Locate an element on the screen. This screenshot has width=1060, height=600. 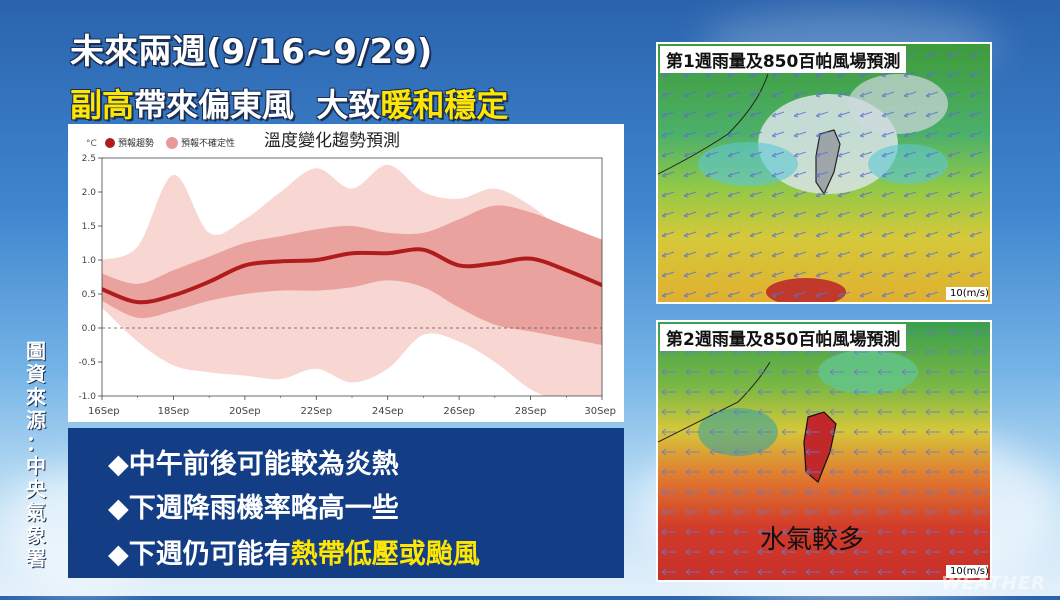
source-credit-char: 中 is located at coordinates (36, 466).